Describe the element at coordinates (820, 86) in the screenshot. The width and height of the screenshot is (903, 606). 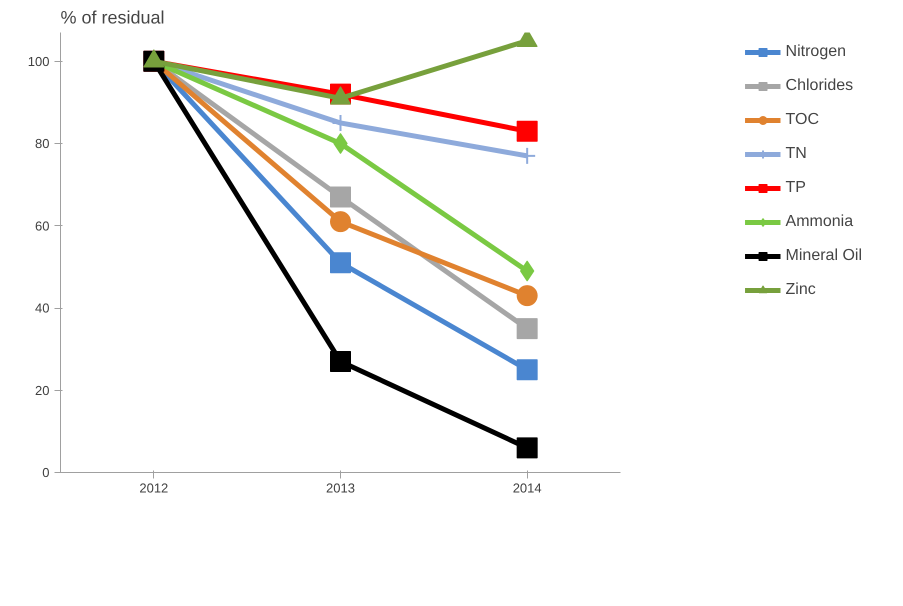
I see `legend-label: Chlorides` at that location.